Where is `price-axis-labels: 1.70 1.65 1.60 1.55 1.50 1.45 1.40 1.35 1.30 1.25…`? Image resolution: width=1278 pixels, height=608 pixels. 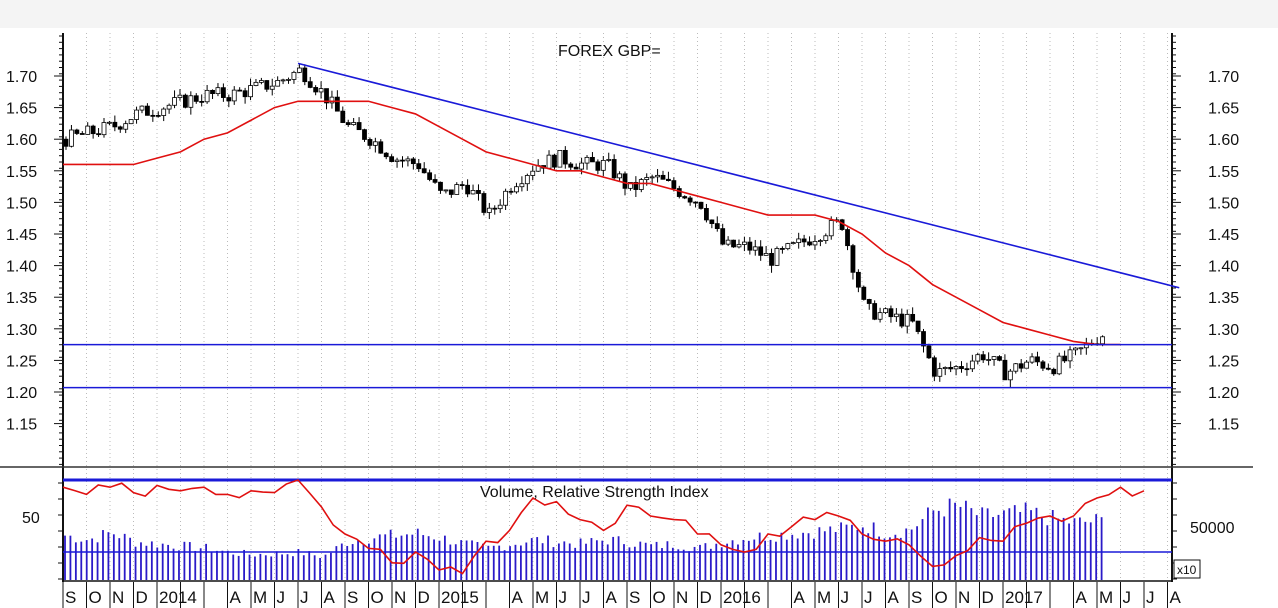
price-axis-labels: 1.70 1.65 1.60 1.55 1.50 1.45 1.40 1.35 1.30 1.25… is located at coordinates (21, 251).